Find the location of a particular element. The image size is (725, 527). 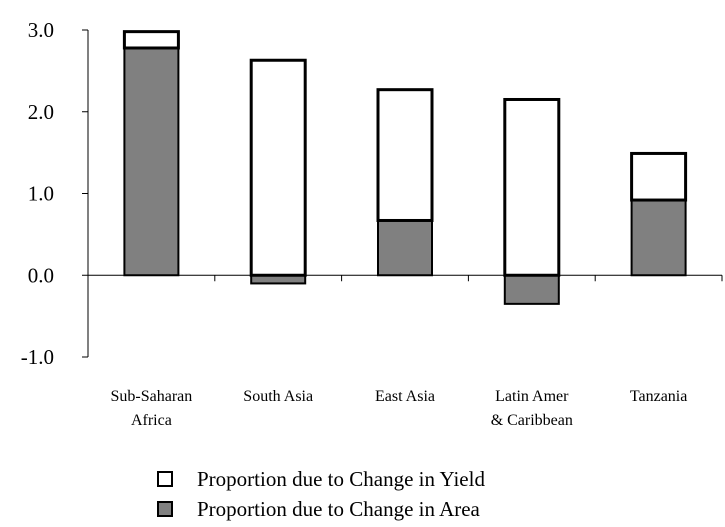

legend-swatch-yield is located at coordinates (165, 479).